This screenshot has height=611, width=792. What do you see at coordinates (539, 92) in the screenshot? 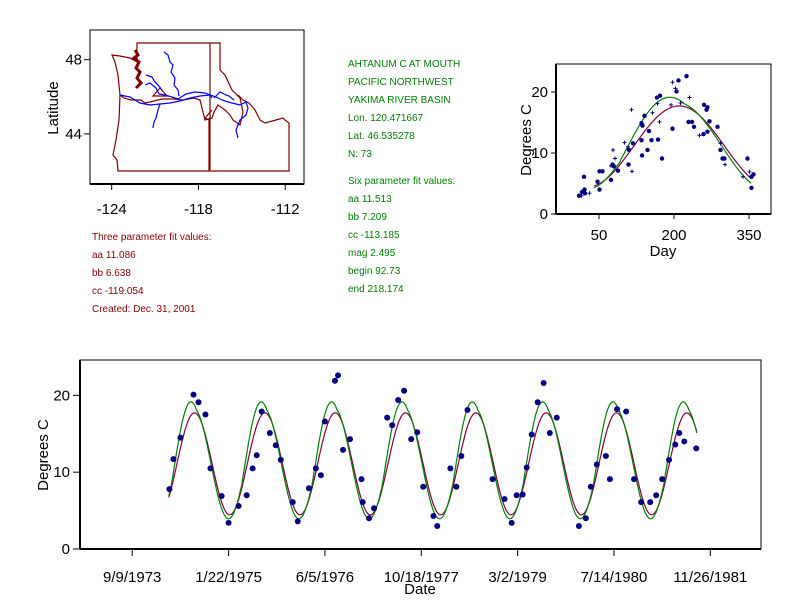
I see `seasonal-y-tick-label: 20` at bounding box center [539, 92].